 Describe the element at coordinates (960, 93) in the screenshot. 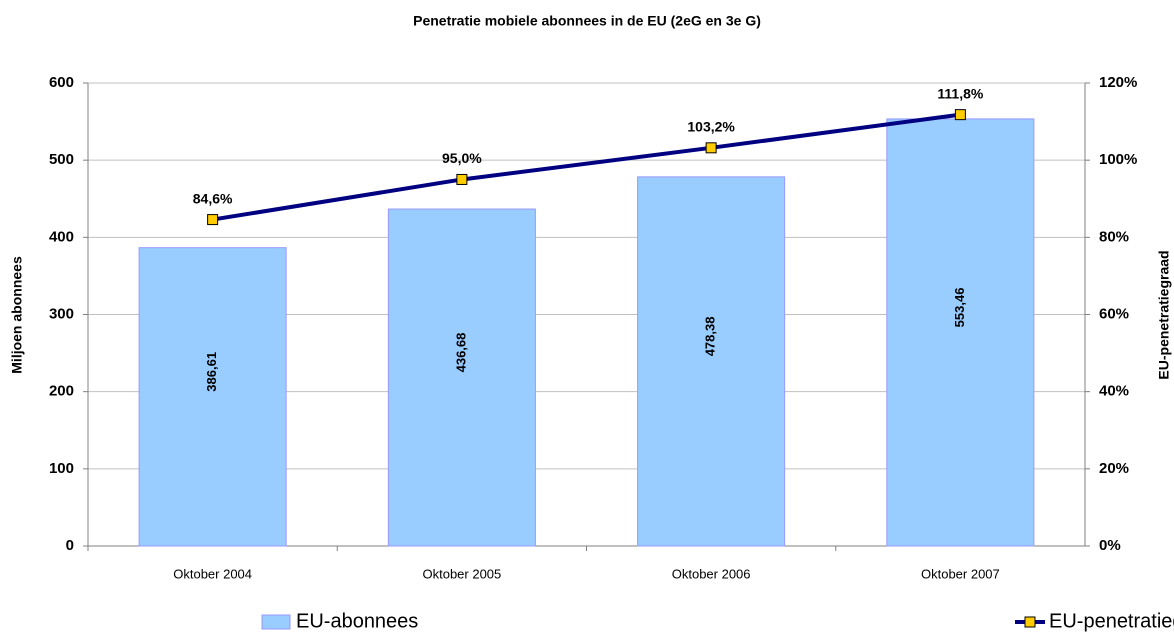

I see `line-value-label: 111,8%` at that location.